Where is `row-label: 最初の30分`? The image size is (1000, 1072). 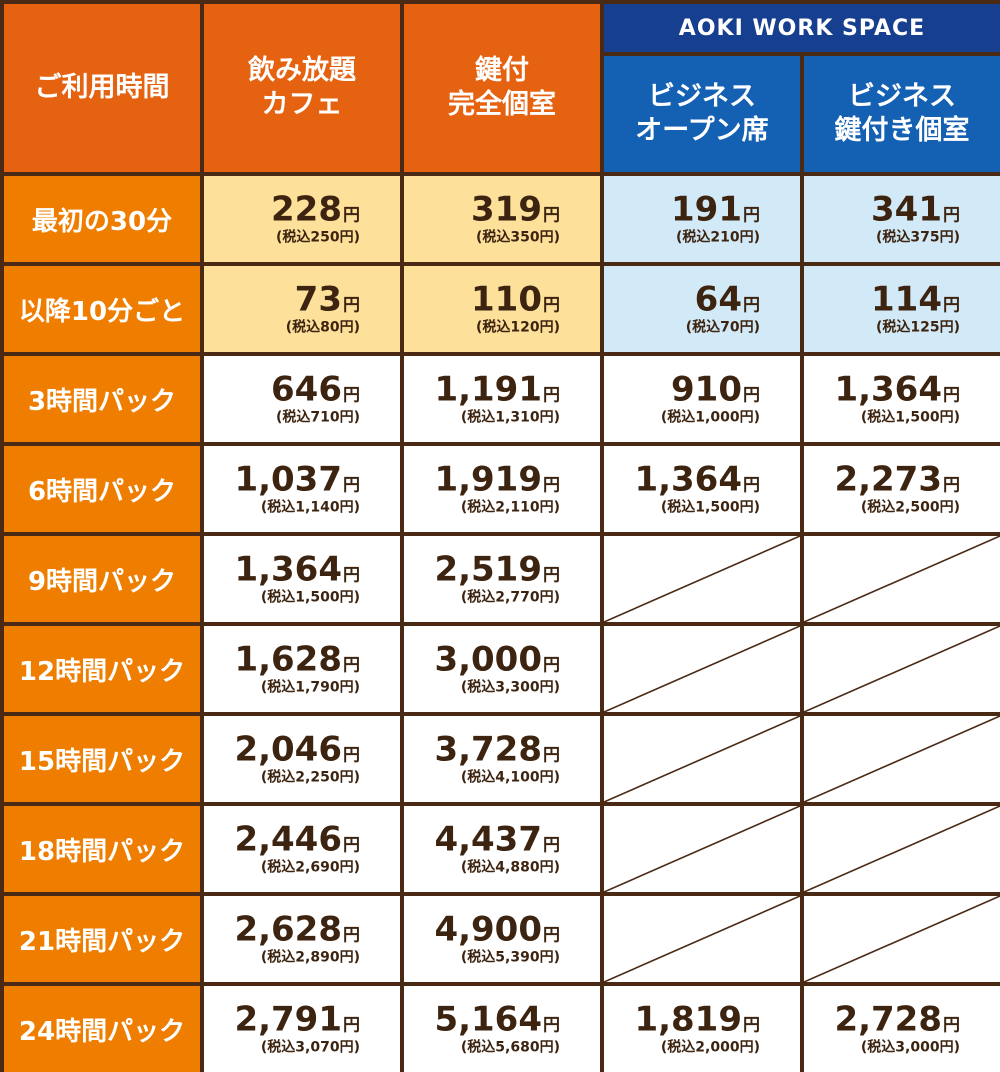 row-label: 最初の30分 is located at coordinates (100, 217).